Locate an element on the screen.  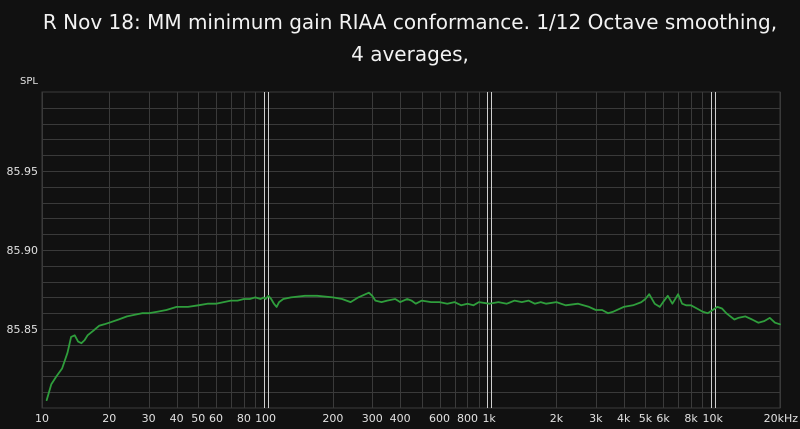
x-tick-label: 1k is located at coordinates (489, 418).